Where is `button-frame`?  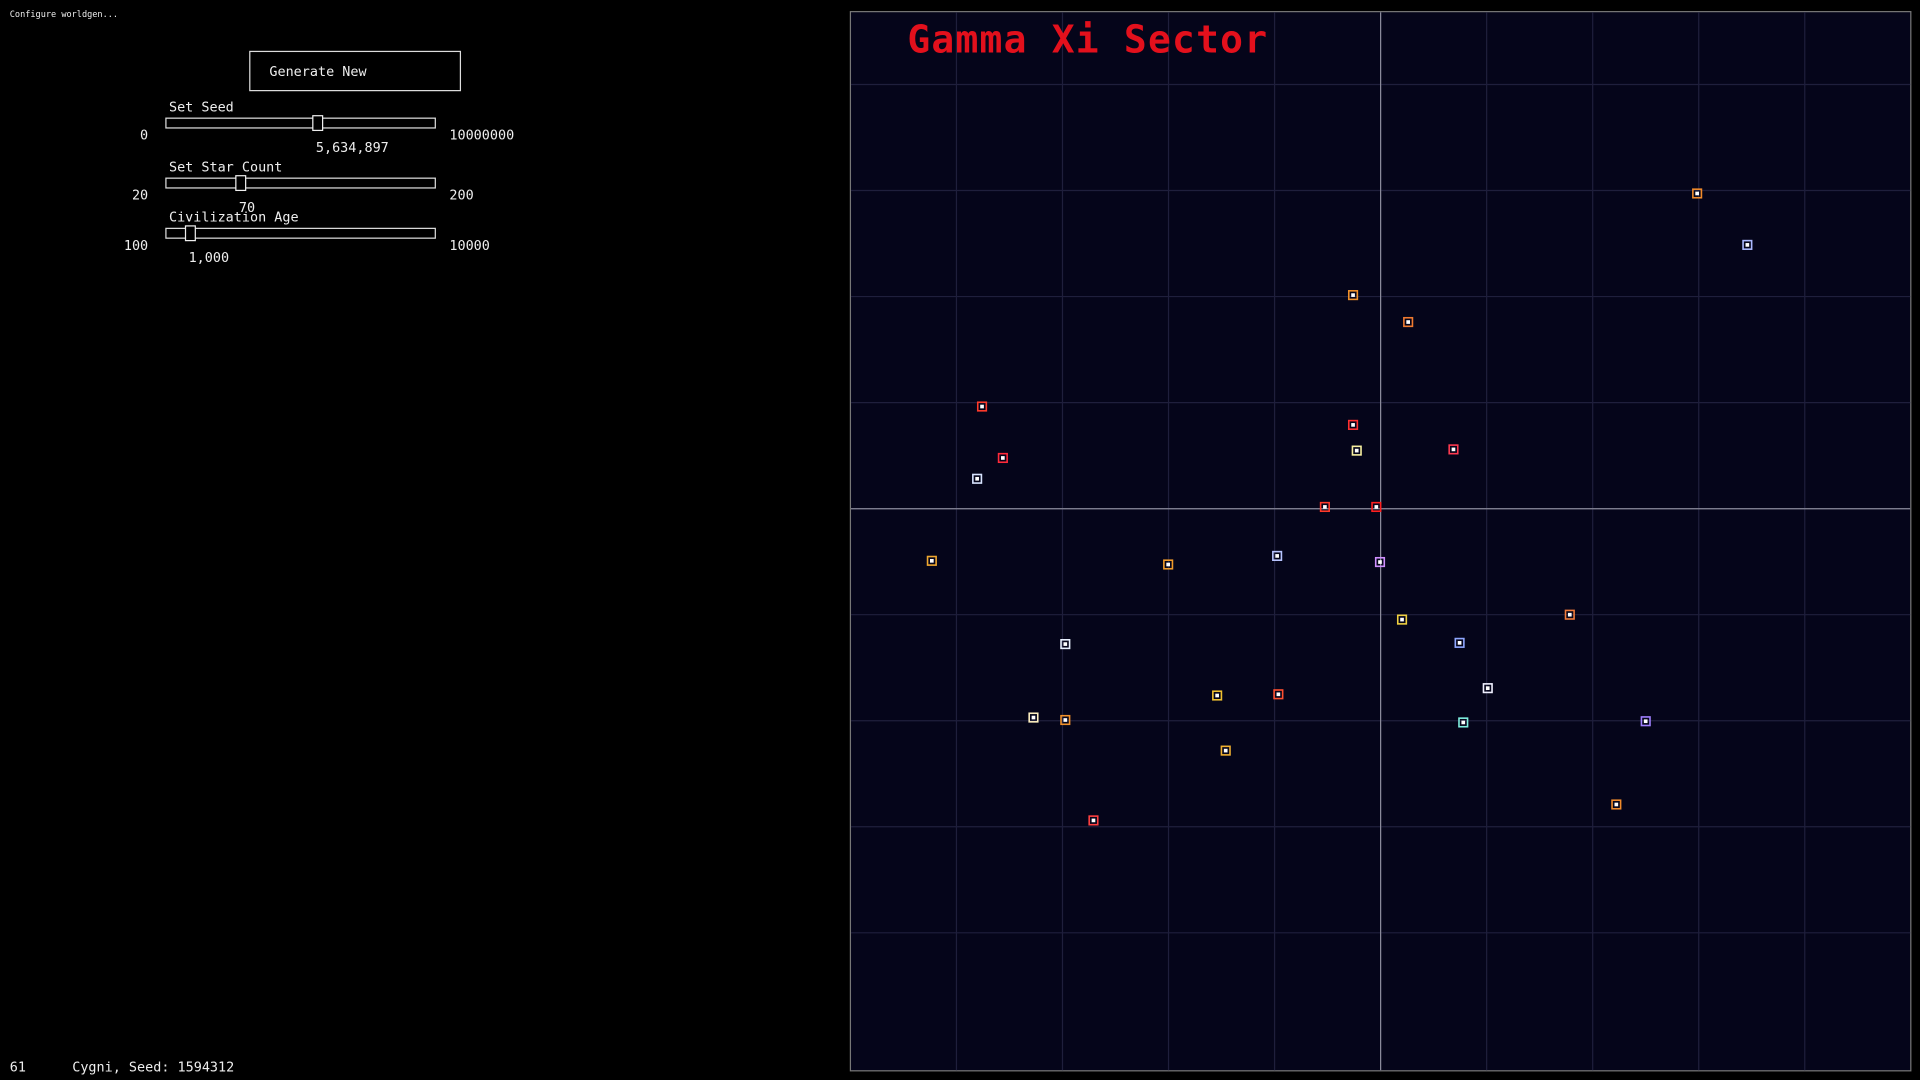 button-frame is located at coordinates (355, 71).